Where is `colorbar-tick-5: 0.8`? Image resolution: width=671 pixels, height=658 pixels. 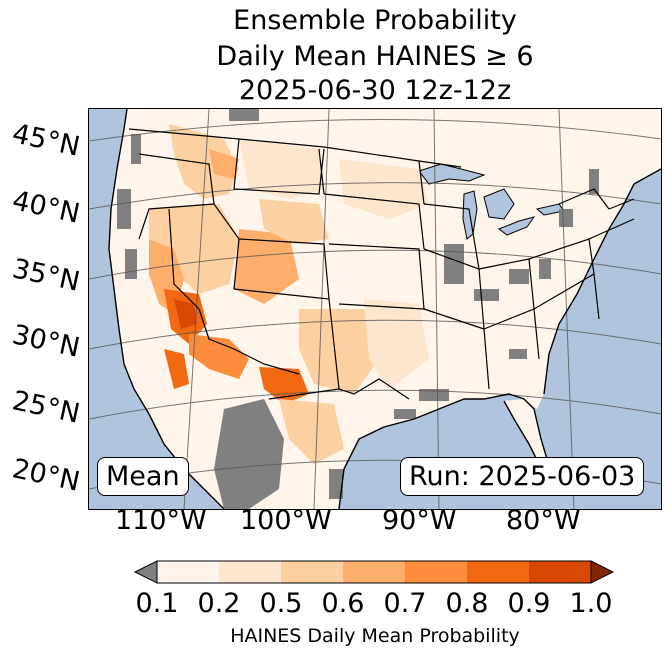 colorbar-tick-5: 0.8 is located at coordinates (467, 603).